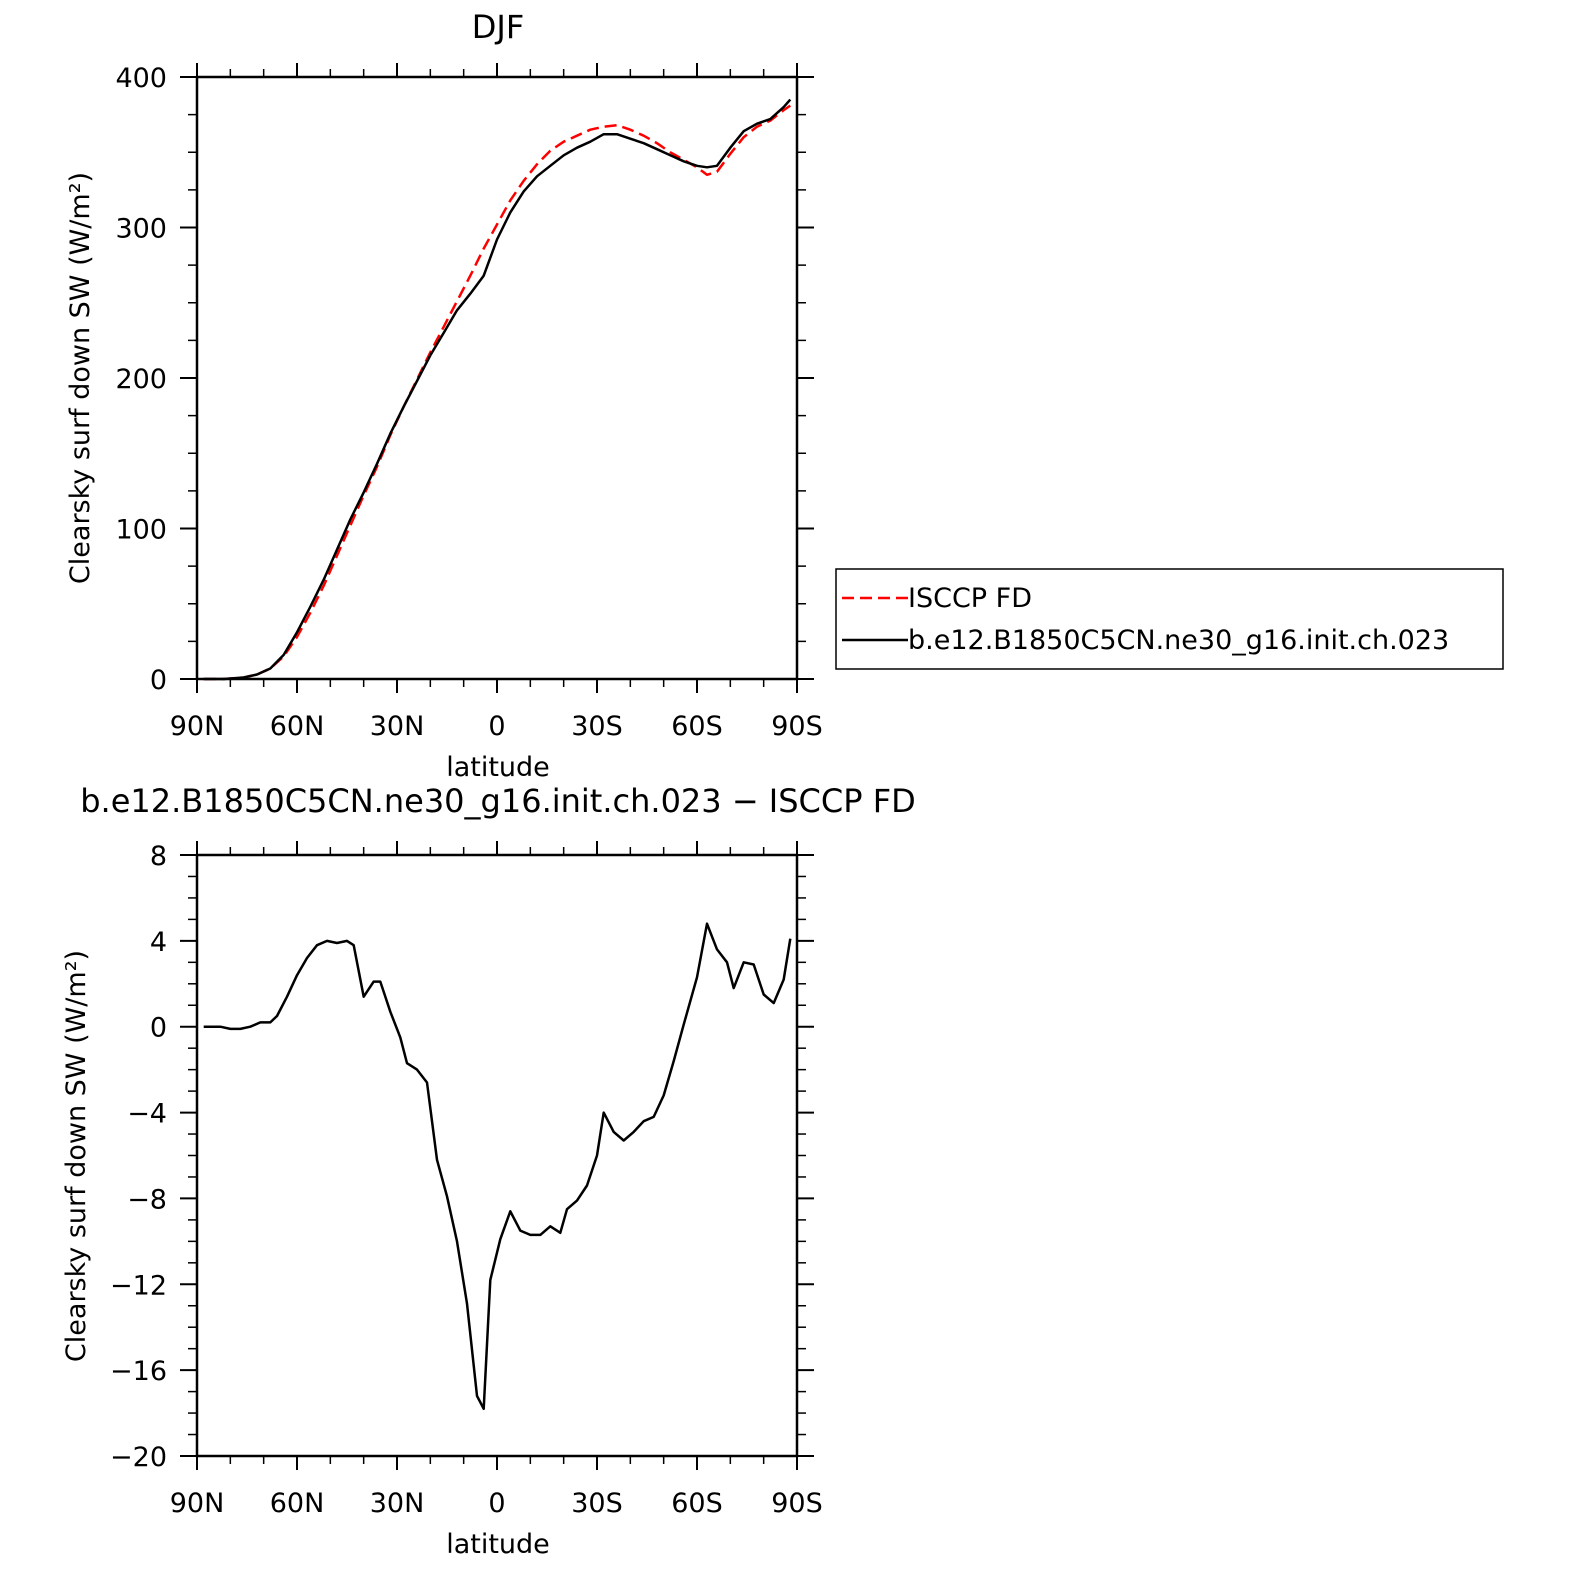 This screenshot has height=1569, width=1572. Describe the element at coordinates (158, 856) in the screenshot. I see `y-tick-label: 8` at that location.